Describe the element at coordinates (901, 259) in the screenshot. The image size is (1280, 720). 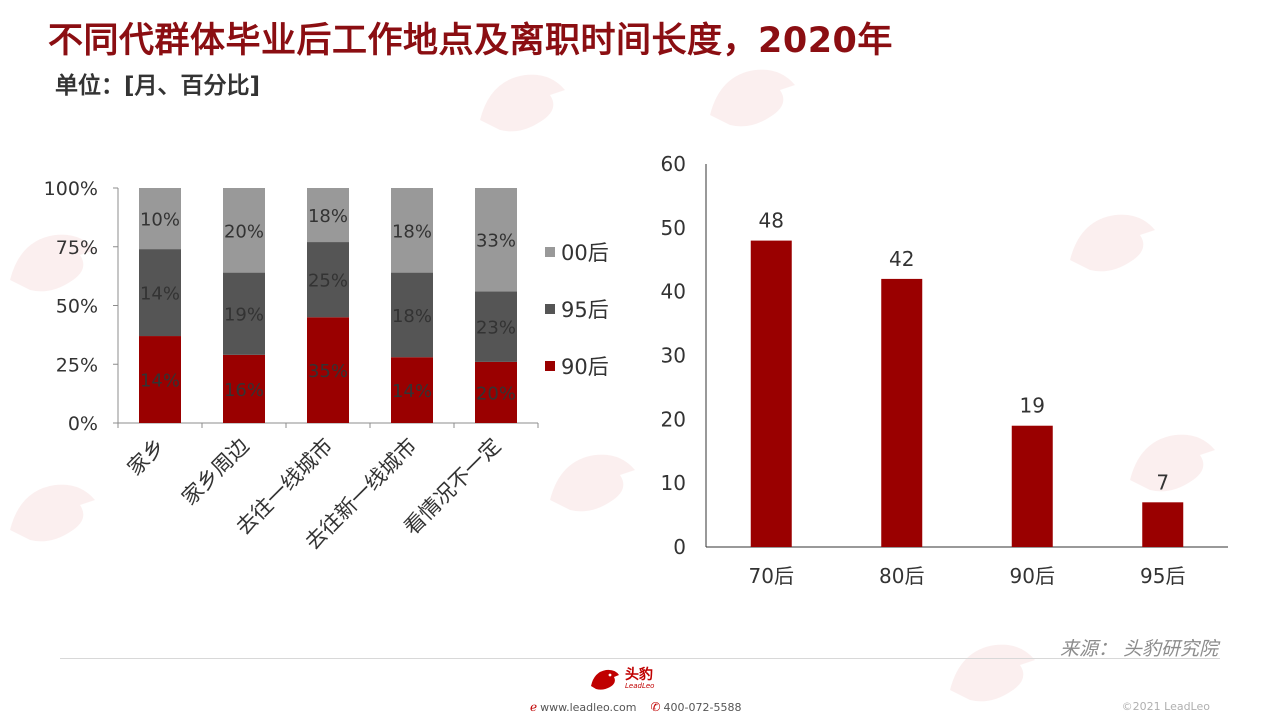
I see `data-label: 42` at that location.